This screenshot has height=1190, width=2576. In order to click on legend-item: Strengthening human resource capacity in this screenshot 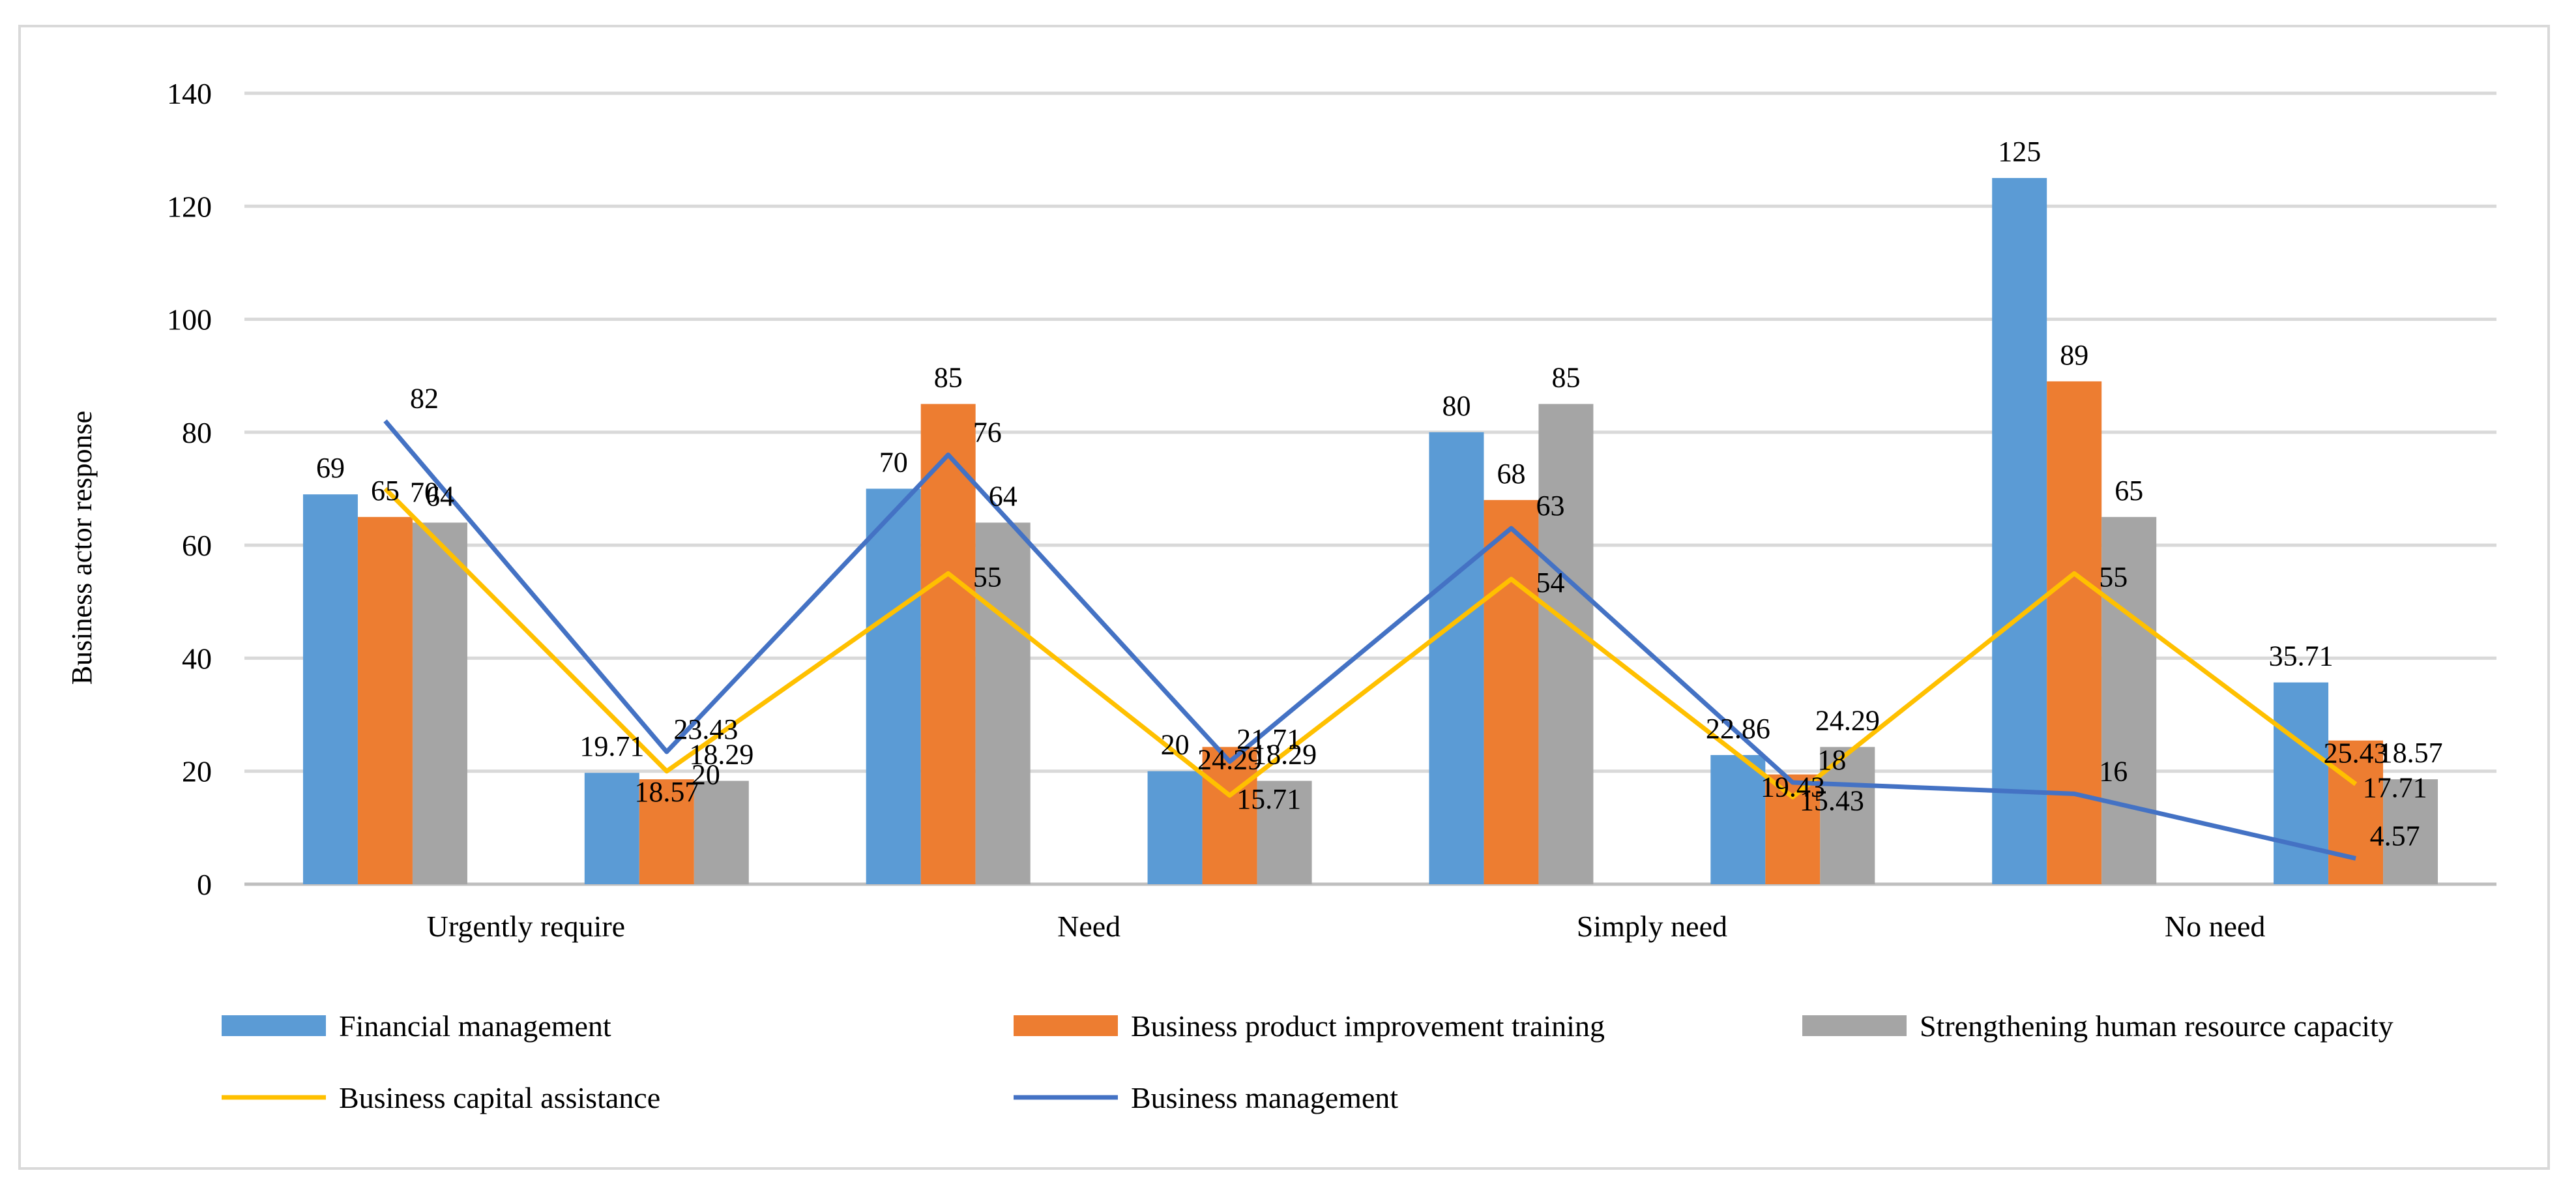, I will do `click(2097, 1026)`.